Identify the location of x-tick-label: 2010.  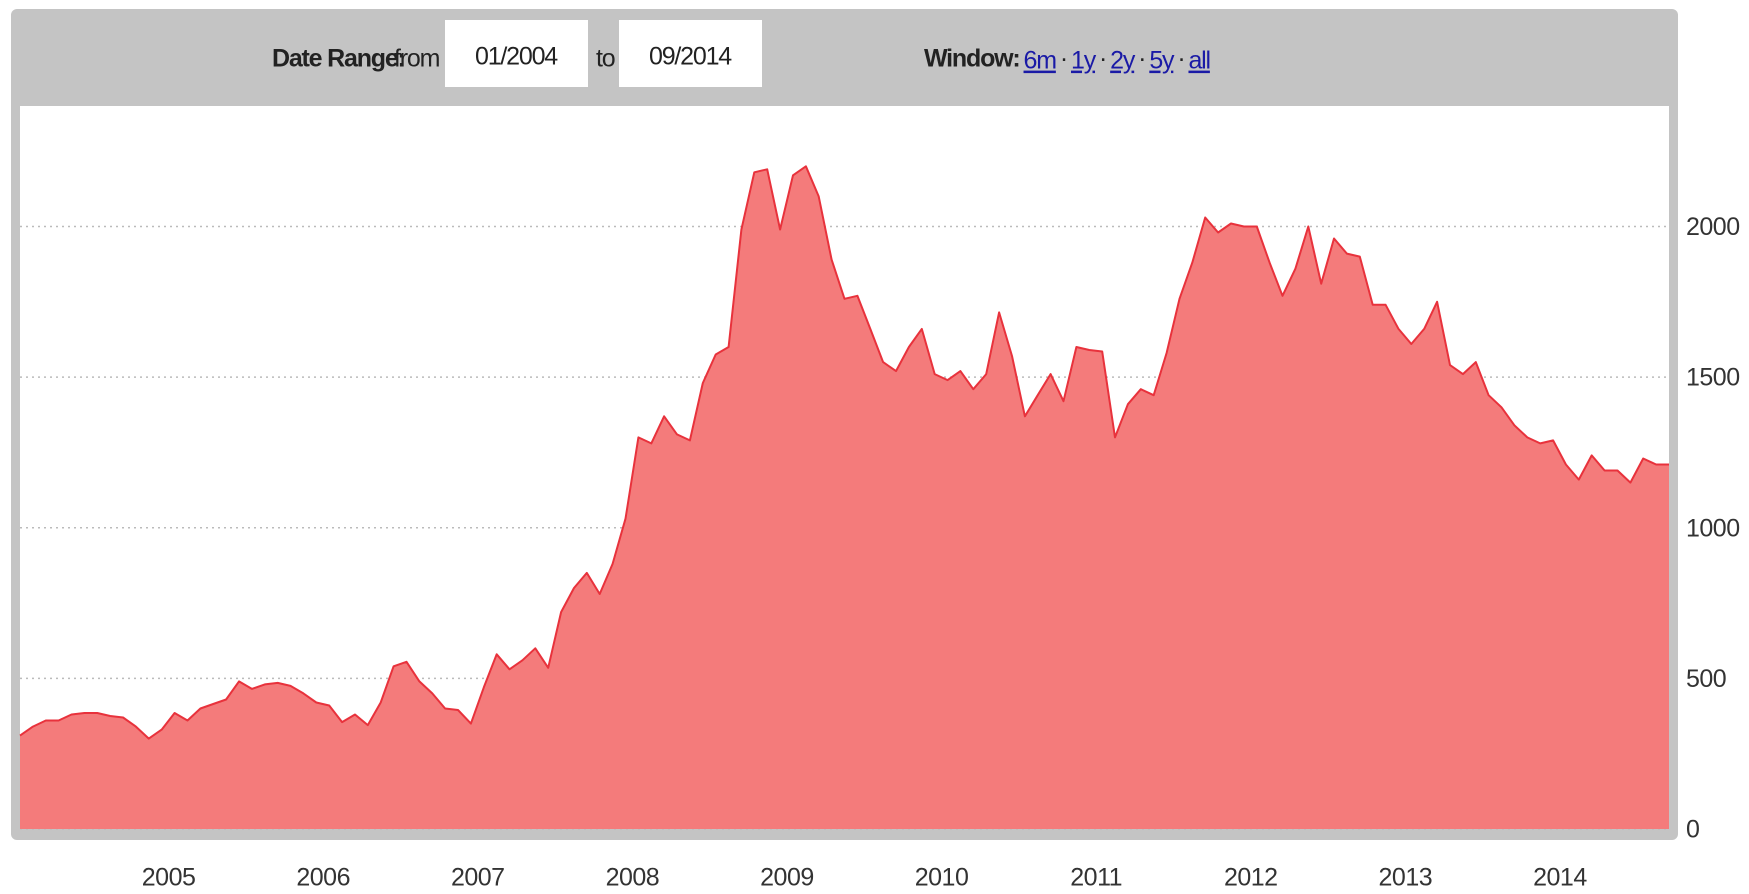
(942, 878).